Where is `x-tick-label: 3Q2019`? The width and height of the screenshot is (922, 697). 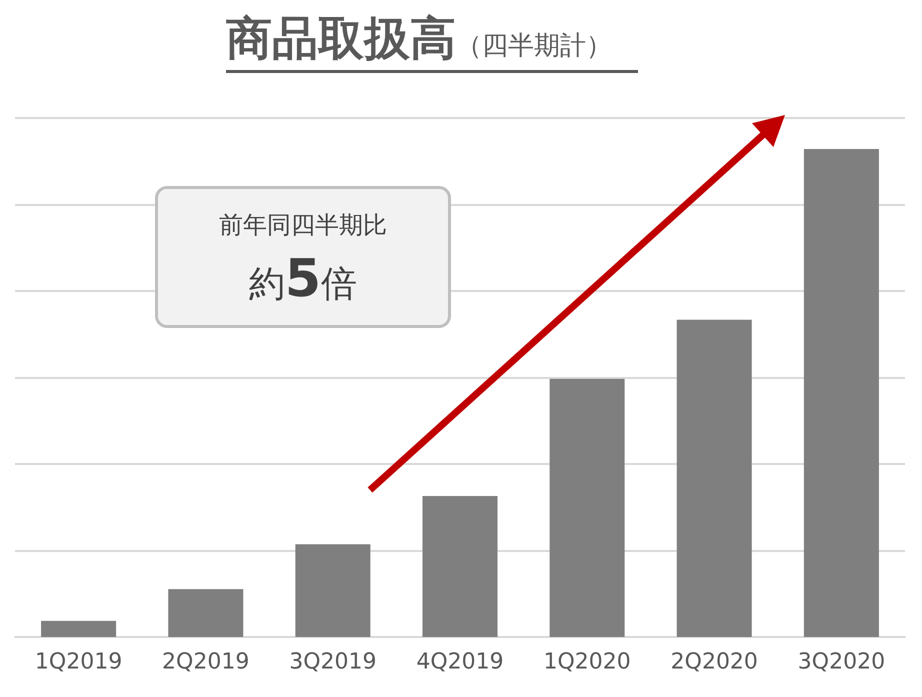
x-tick-label: 3Q2019 is located at coordinates (333, 662).